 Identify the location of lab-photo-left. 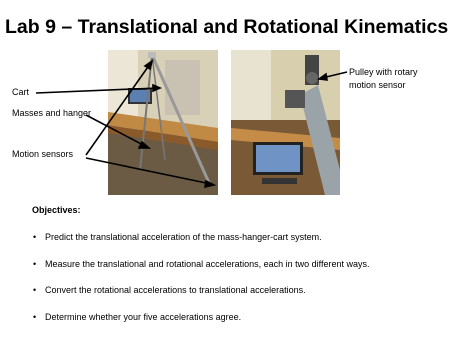
(163, 122).